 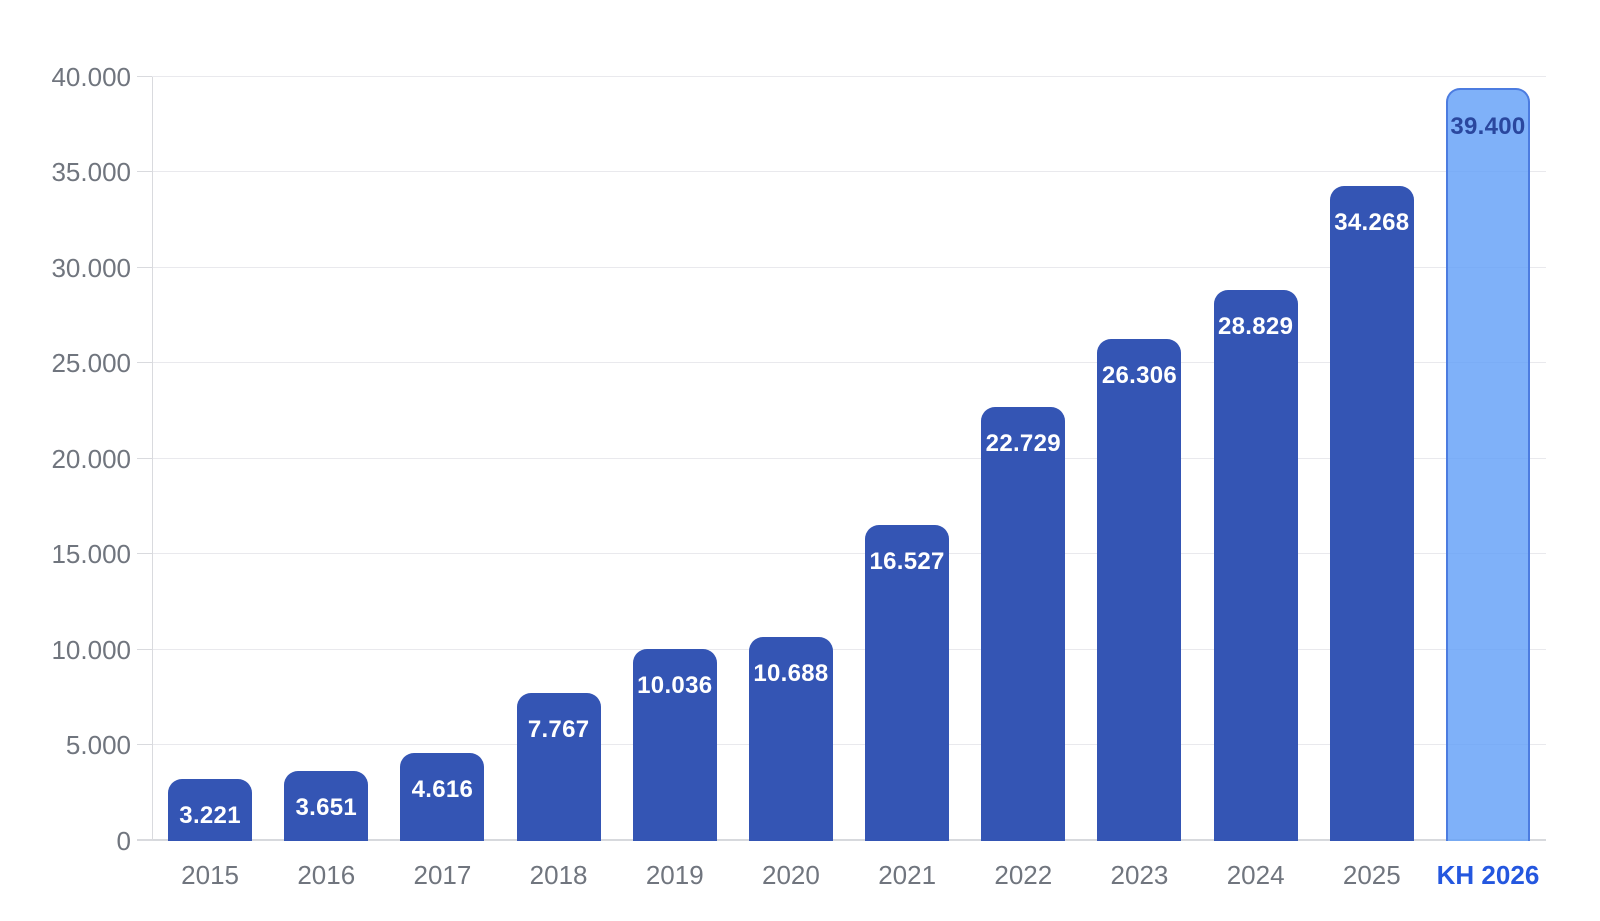 I want to click on y-tick-label: 20.000, so click(x=91, y=459).